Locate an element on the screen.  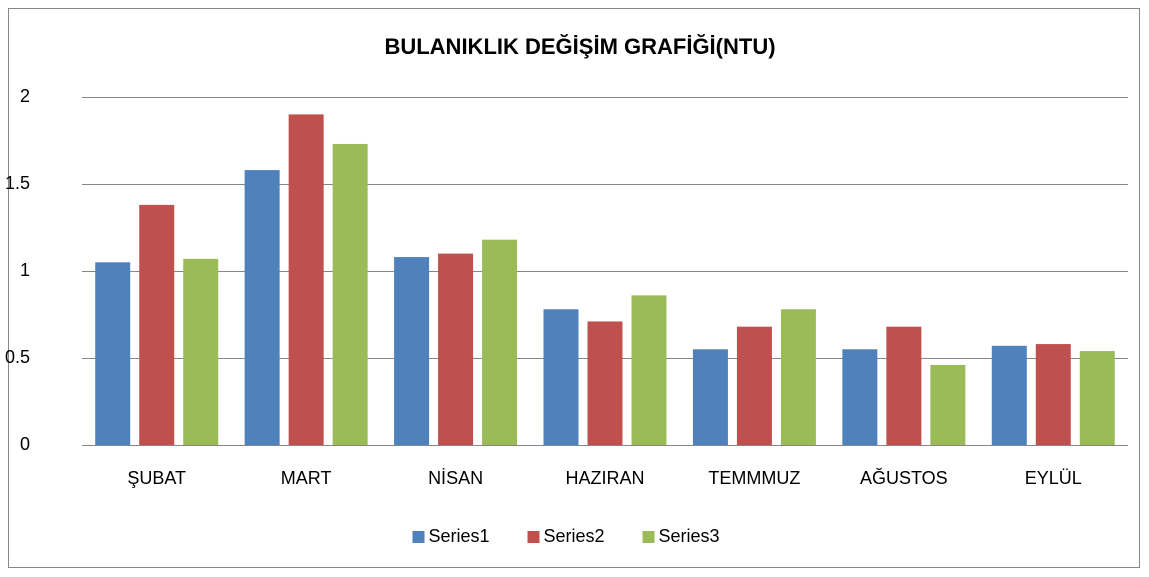
x-tick-label: NİSAN is located at coordinates (455, 478).